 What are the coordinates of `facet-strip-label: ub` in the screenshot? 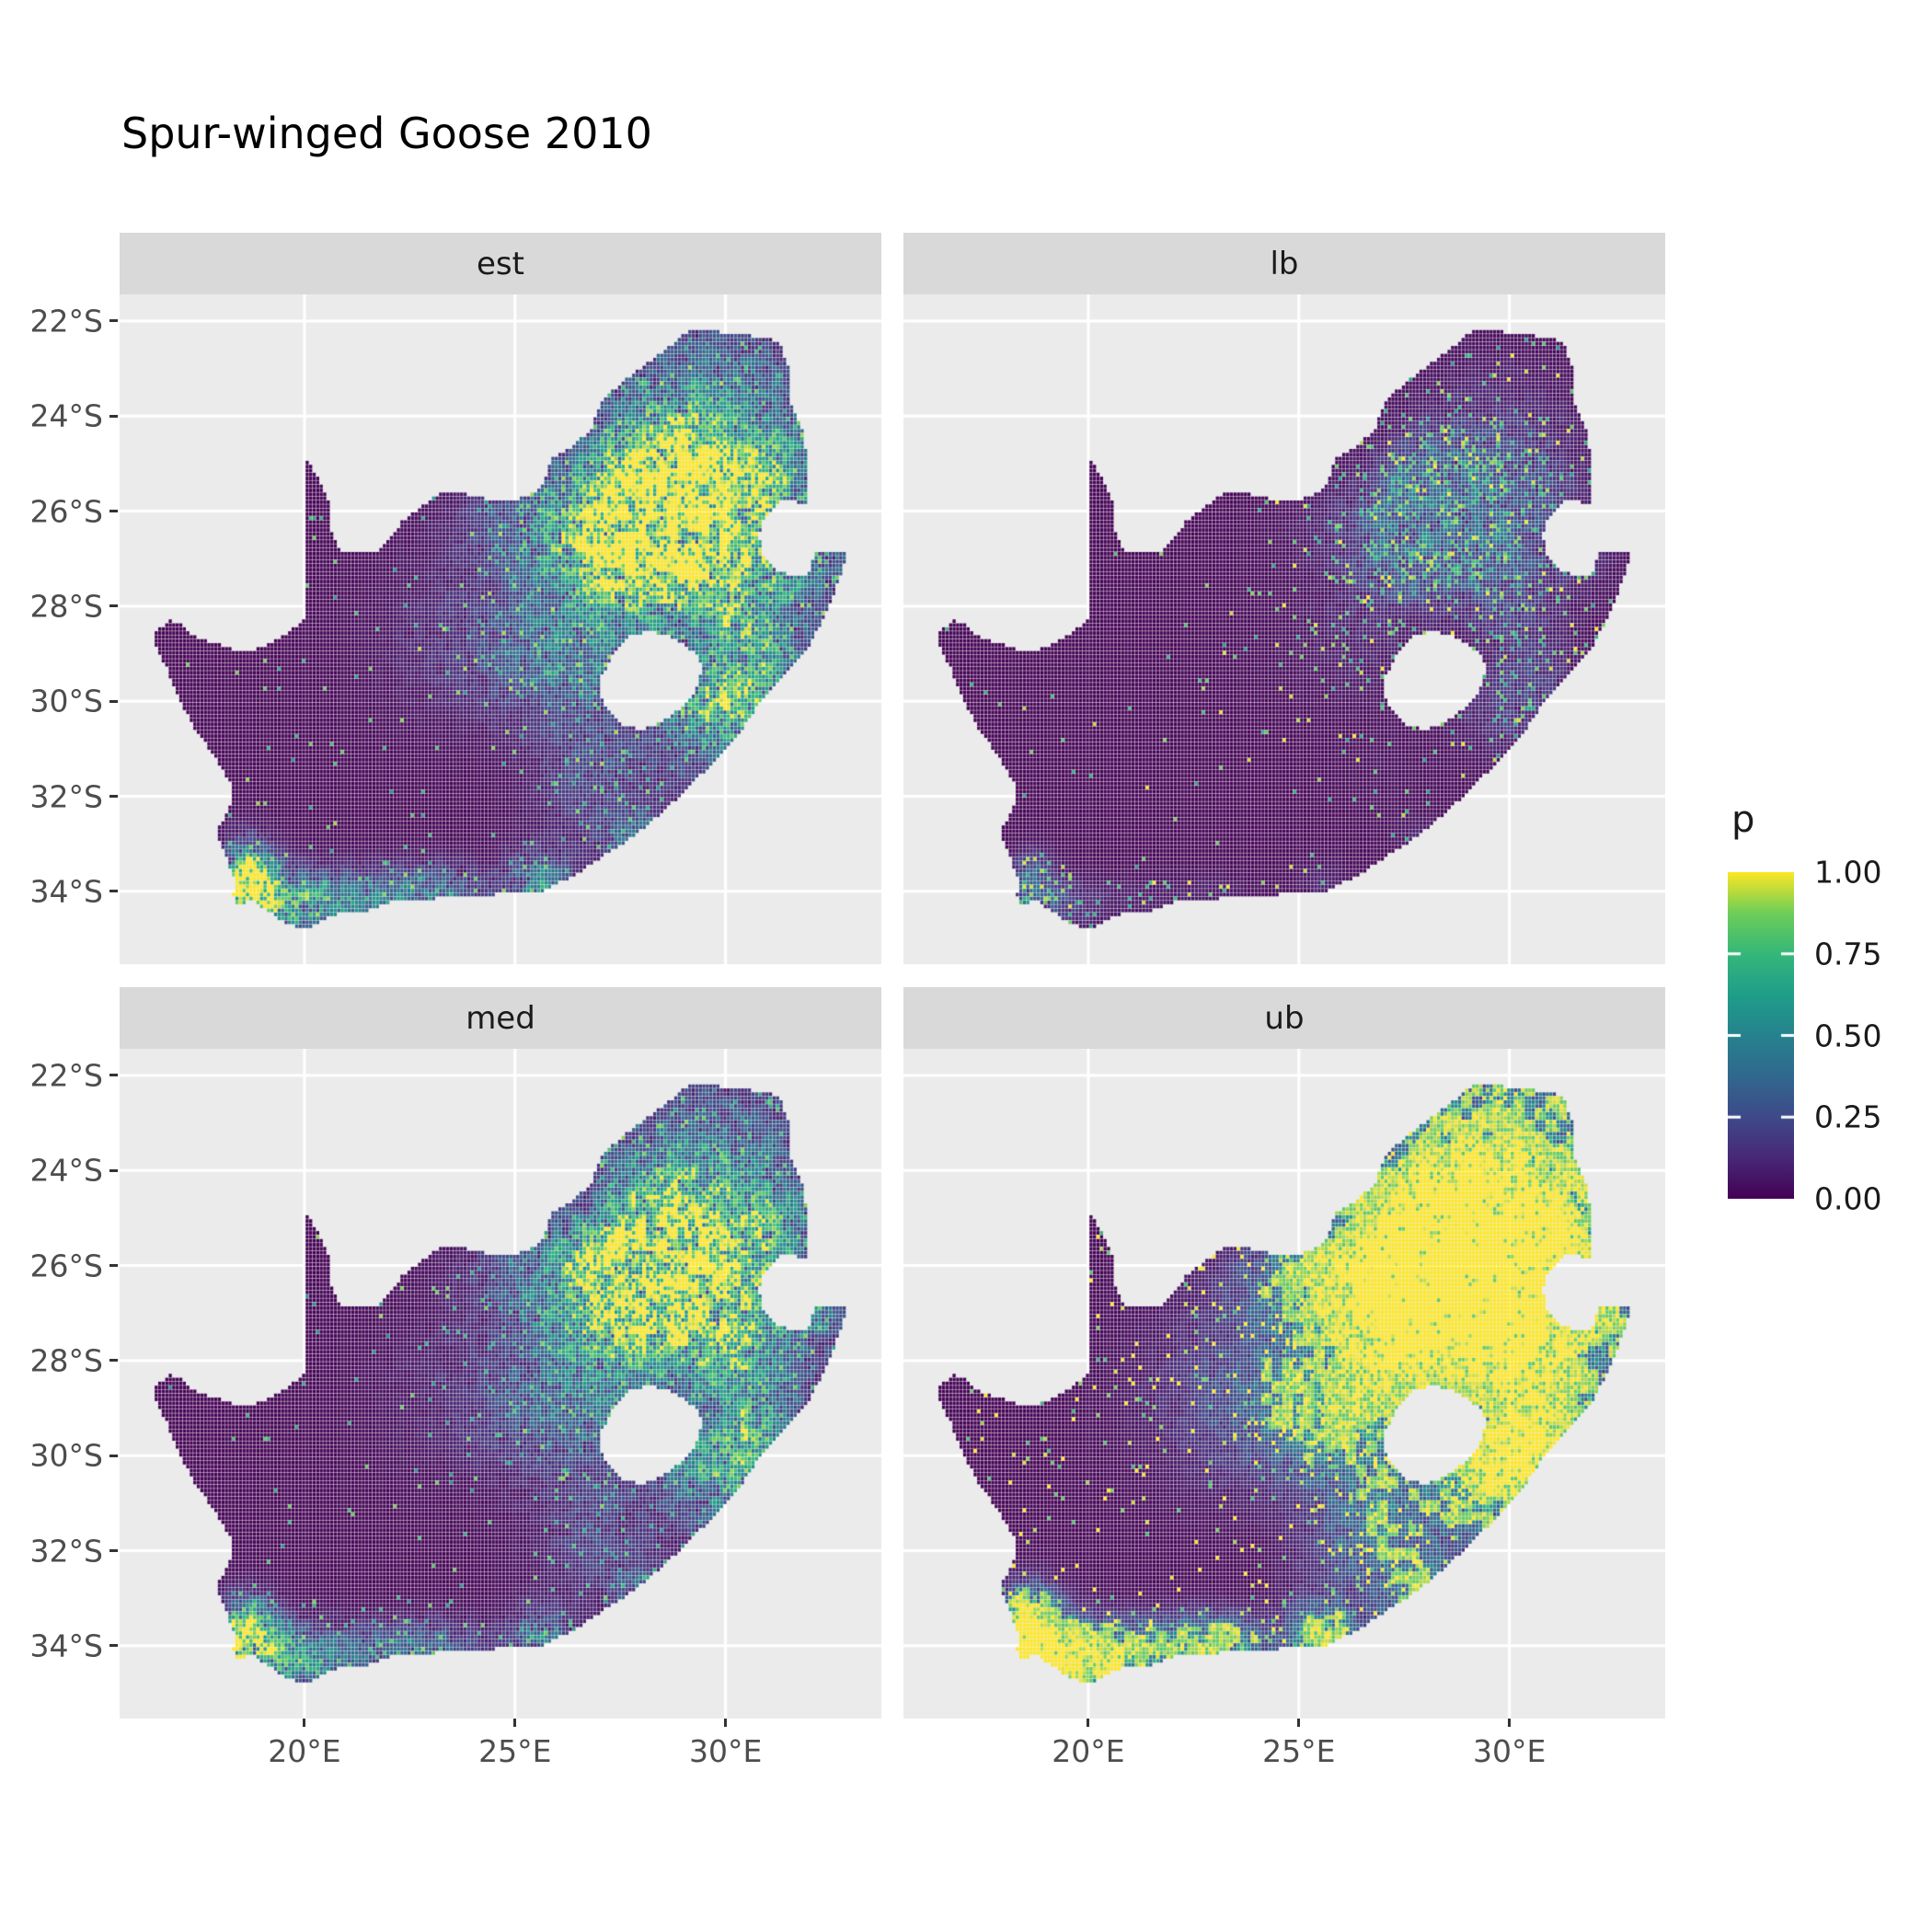 It's located at (1284, 1018).